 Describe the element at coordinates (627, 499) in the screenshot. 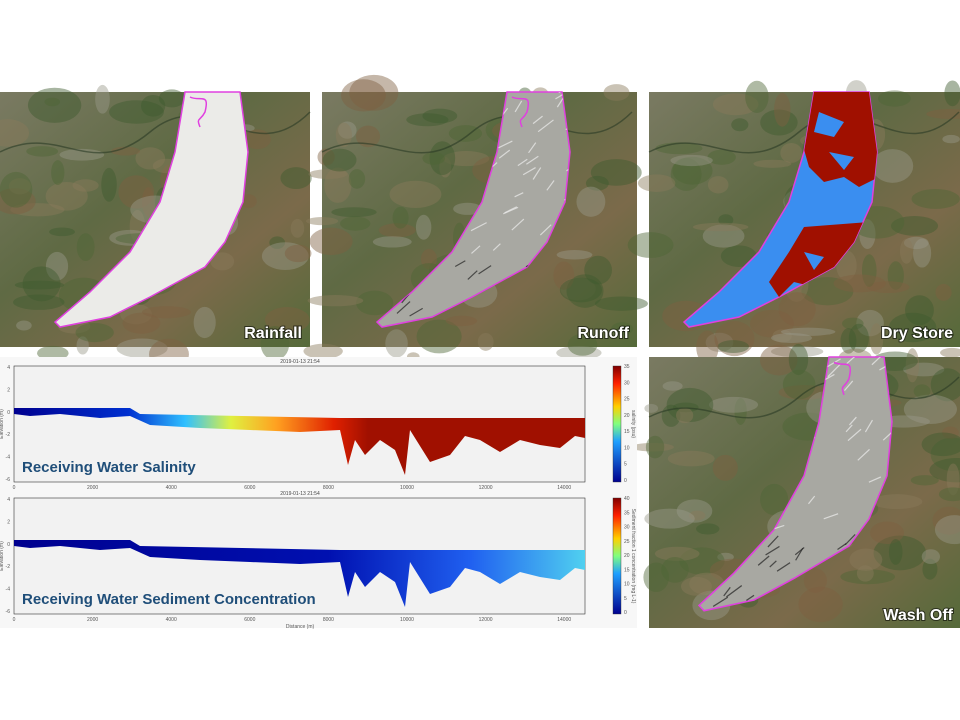

I see `colorbar-tick-label: 40` at that location.